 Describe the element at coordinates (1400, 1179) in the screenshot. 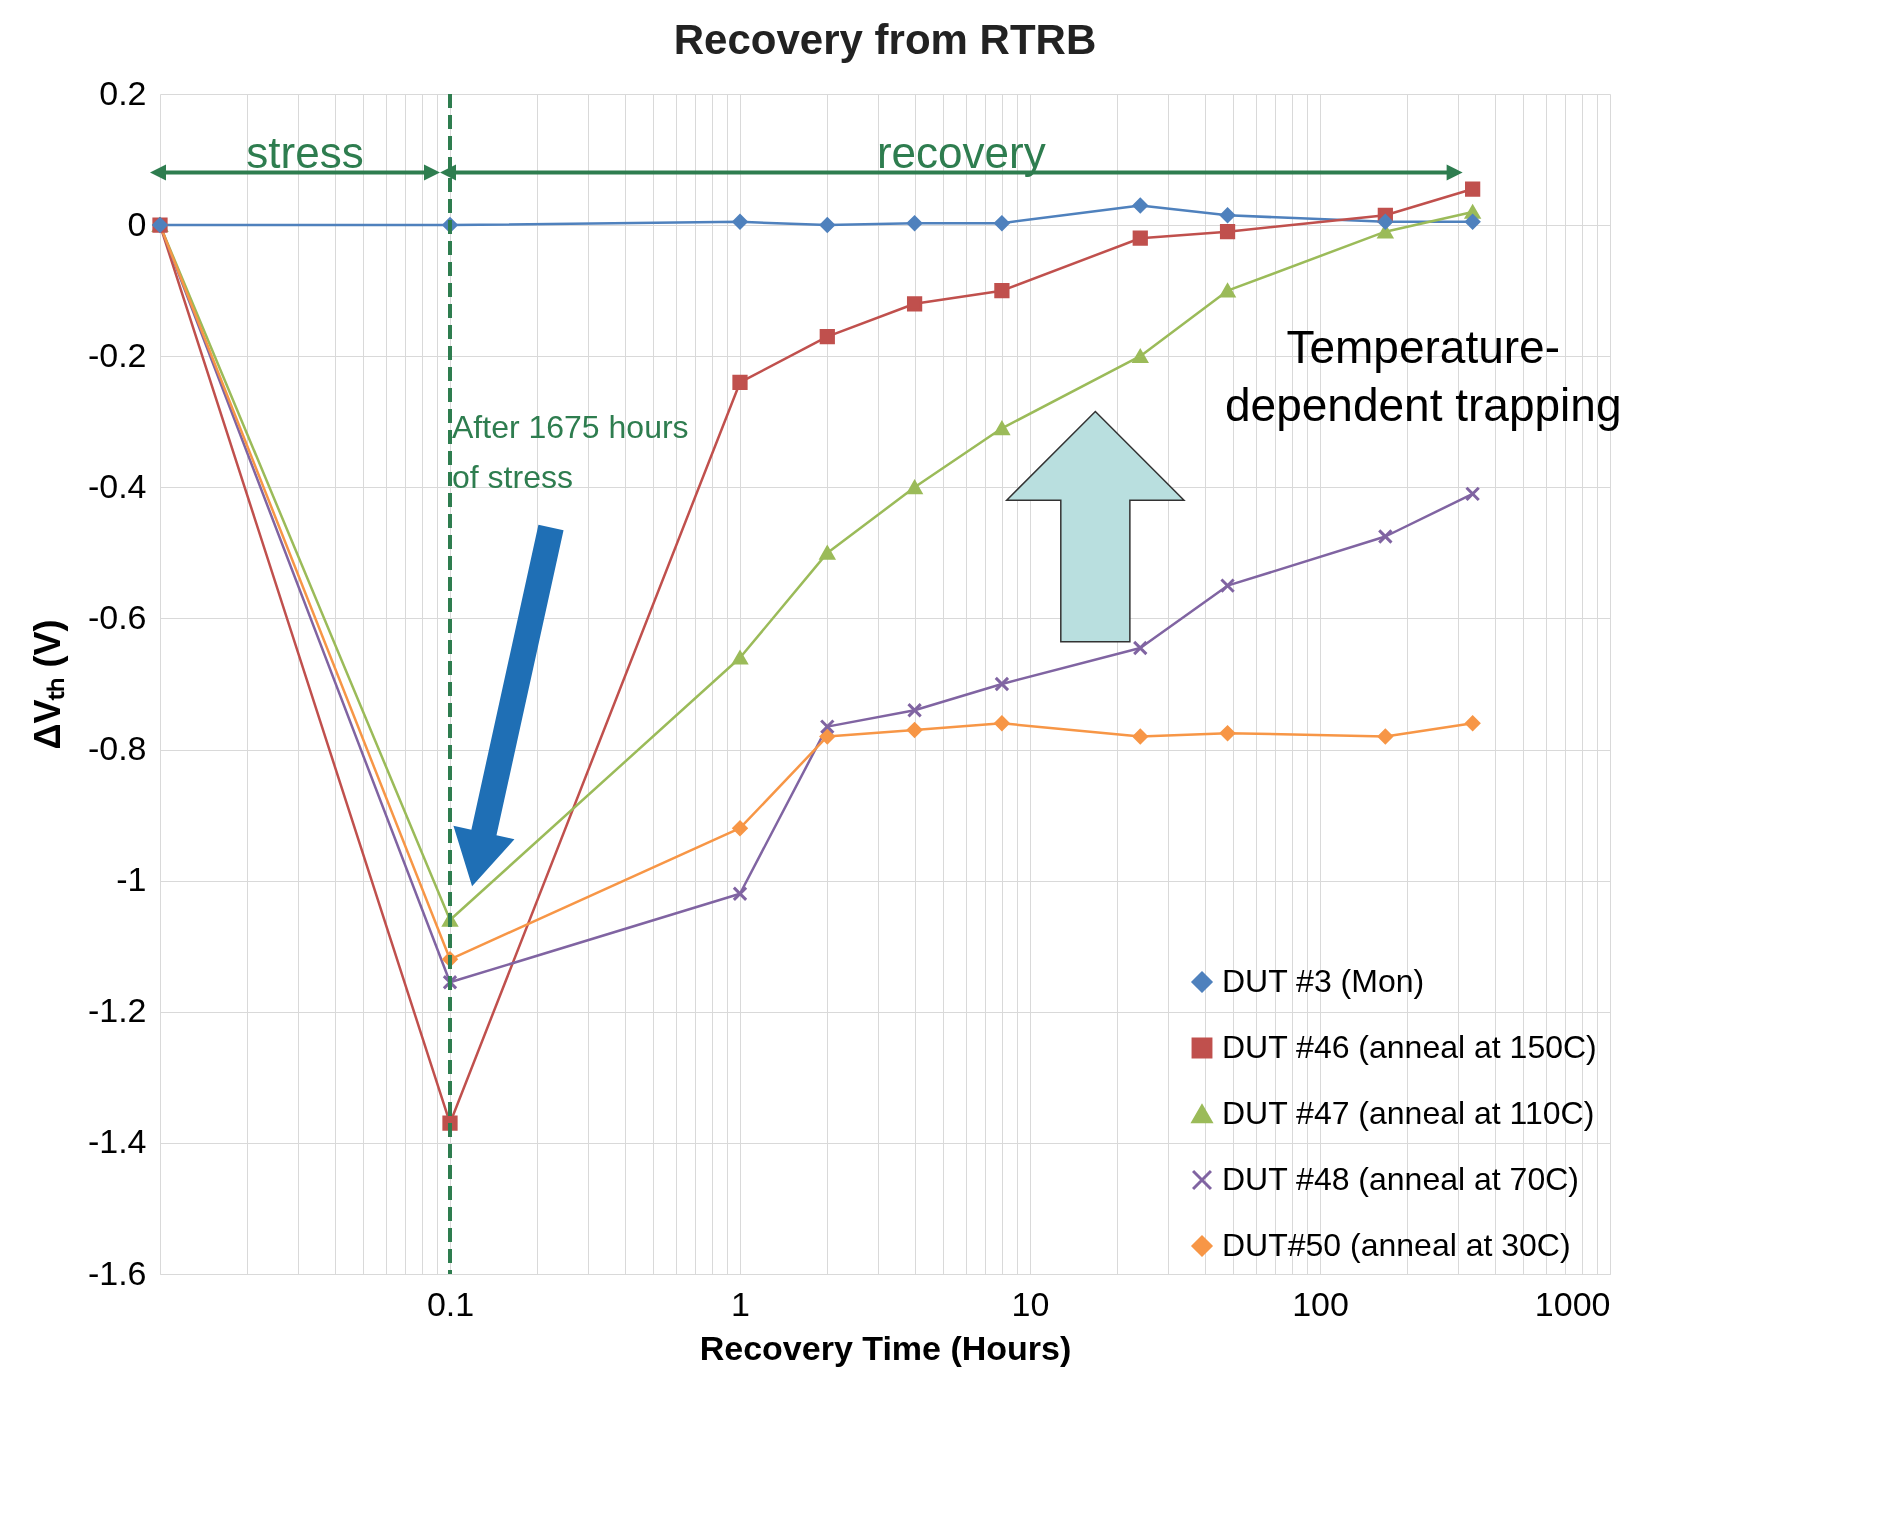

I see `legend-label: DUT #48 (anneal at 70C)` at that location.